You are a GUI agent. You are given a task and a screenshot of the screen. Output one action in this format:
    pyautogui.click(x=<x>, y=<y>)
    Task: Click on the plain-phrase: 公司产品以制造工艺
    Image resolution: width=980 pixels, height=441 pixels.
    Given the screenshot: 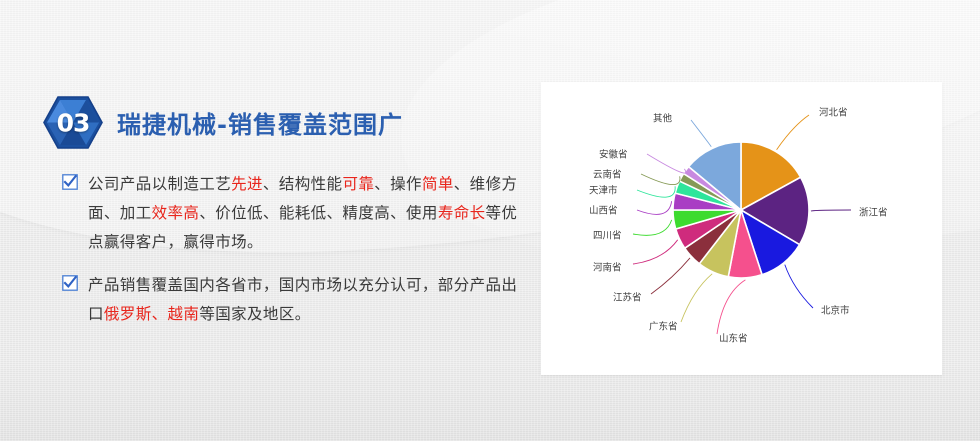 What is the action you would take?
    pyautogui.click(x=160, y=184)
    